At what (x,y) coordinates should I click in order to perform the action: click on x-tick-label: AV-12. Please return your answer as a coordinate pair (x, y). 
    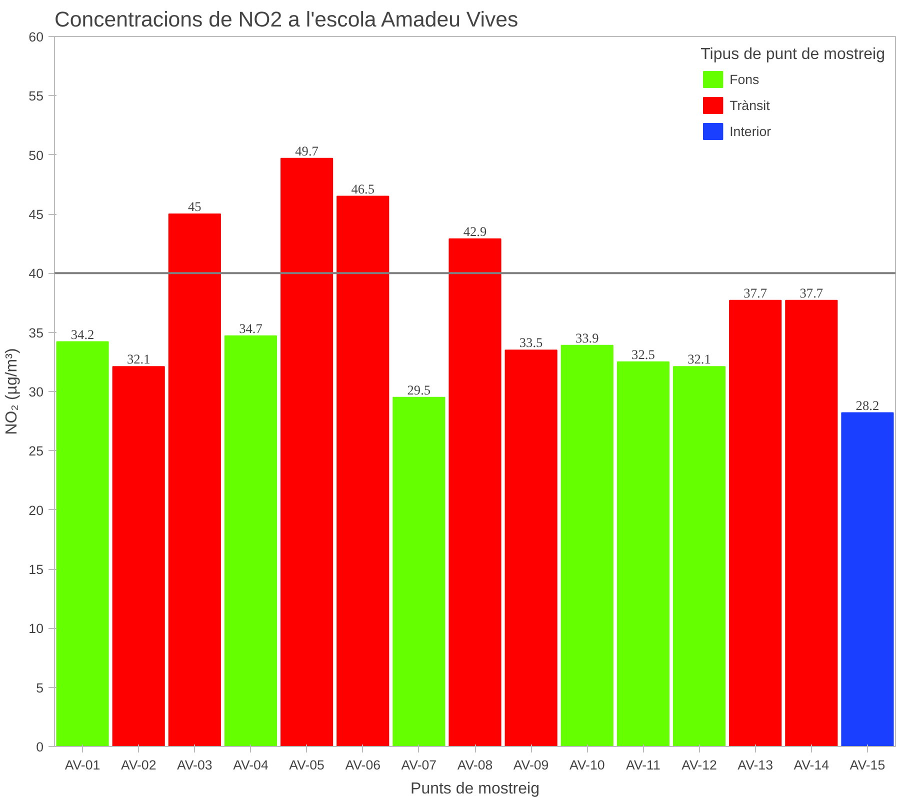
    Looking at the image, I should click on (699, 765).